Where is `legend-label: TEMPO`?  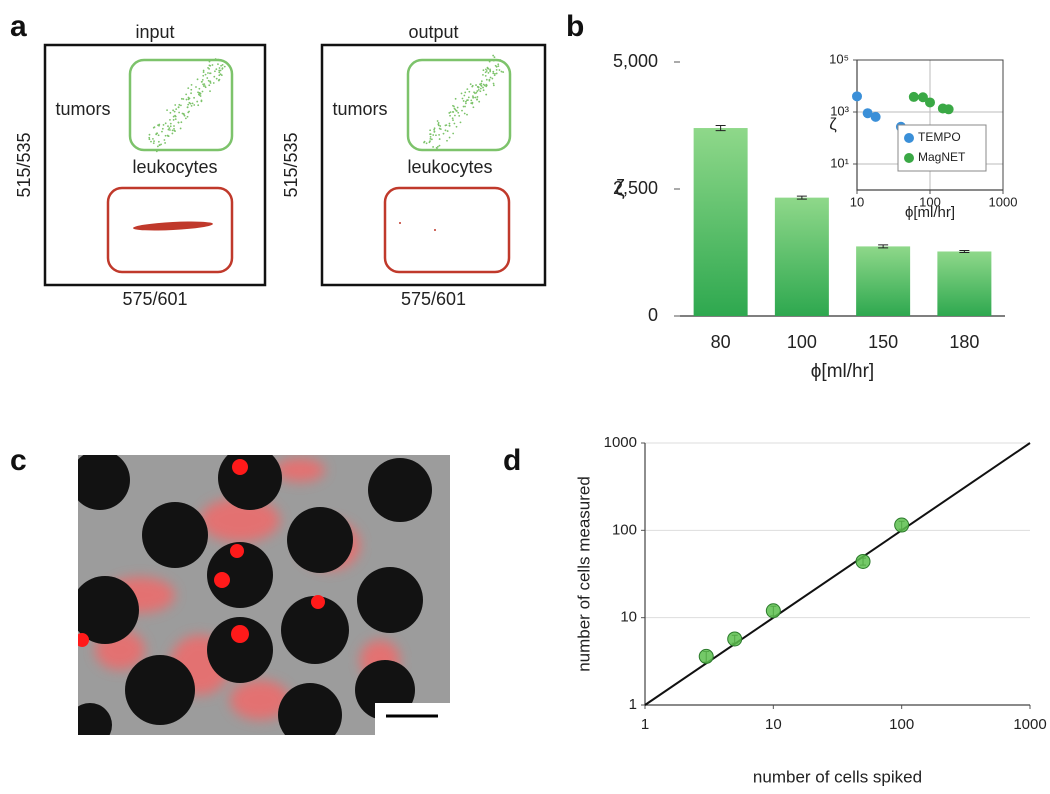 legend-label: TEMPO is located at coordinates (939, 137).